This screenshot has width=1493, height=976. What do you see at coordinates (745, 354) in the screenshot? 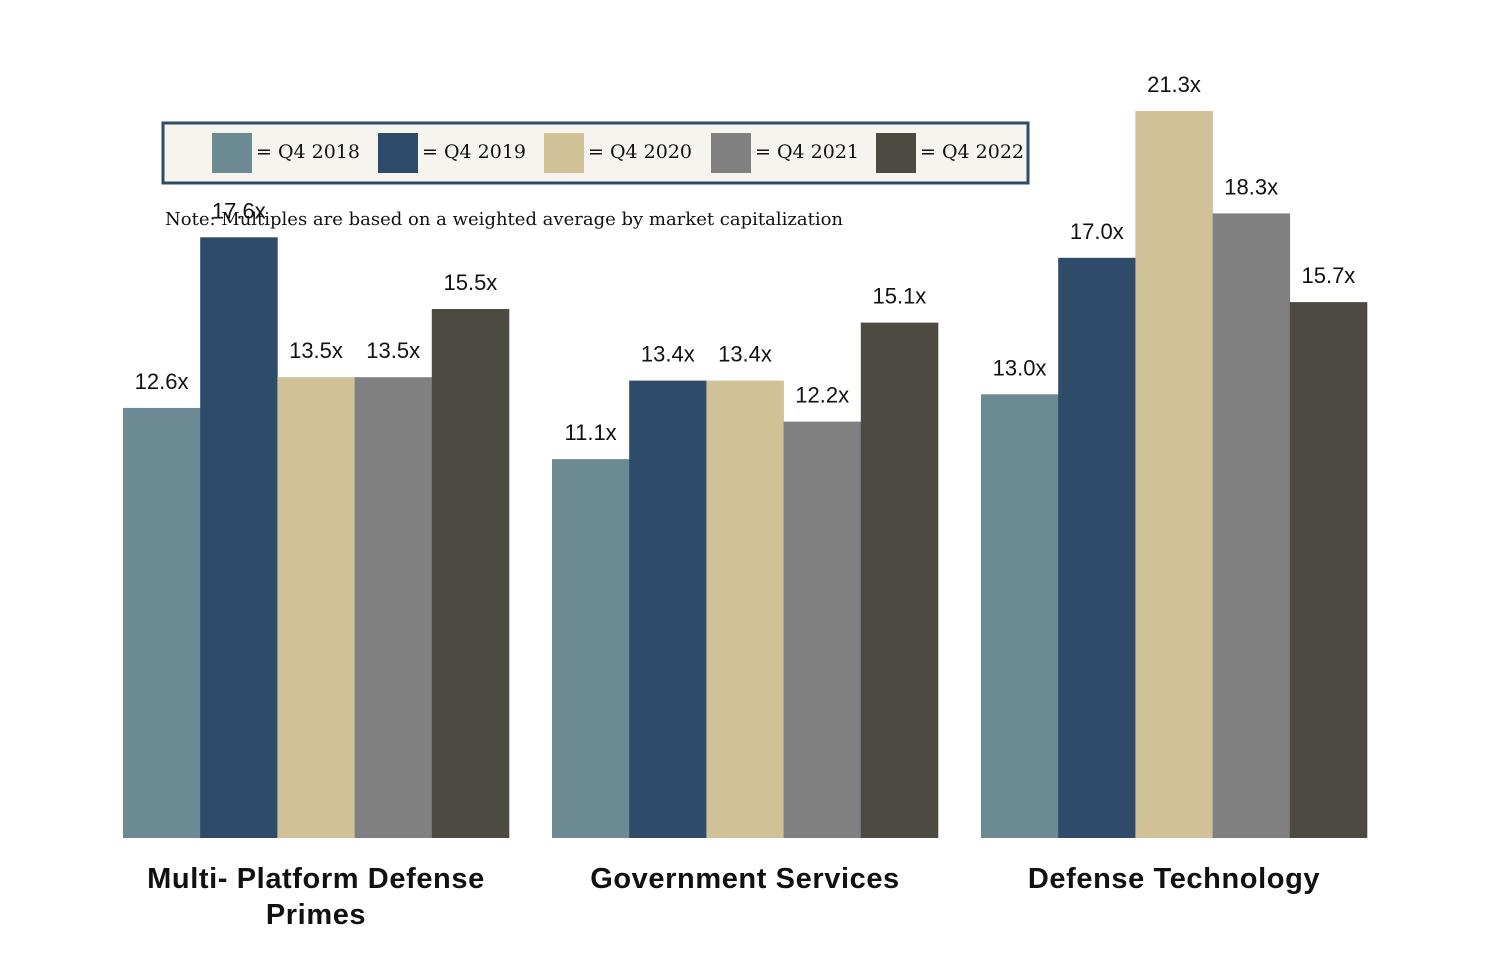
I see `data-label-government-services-q4-2020: 13.4x` at bounding box center [745, 354].